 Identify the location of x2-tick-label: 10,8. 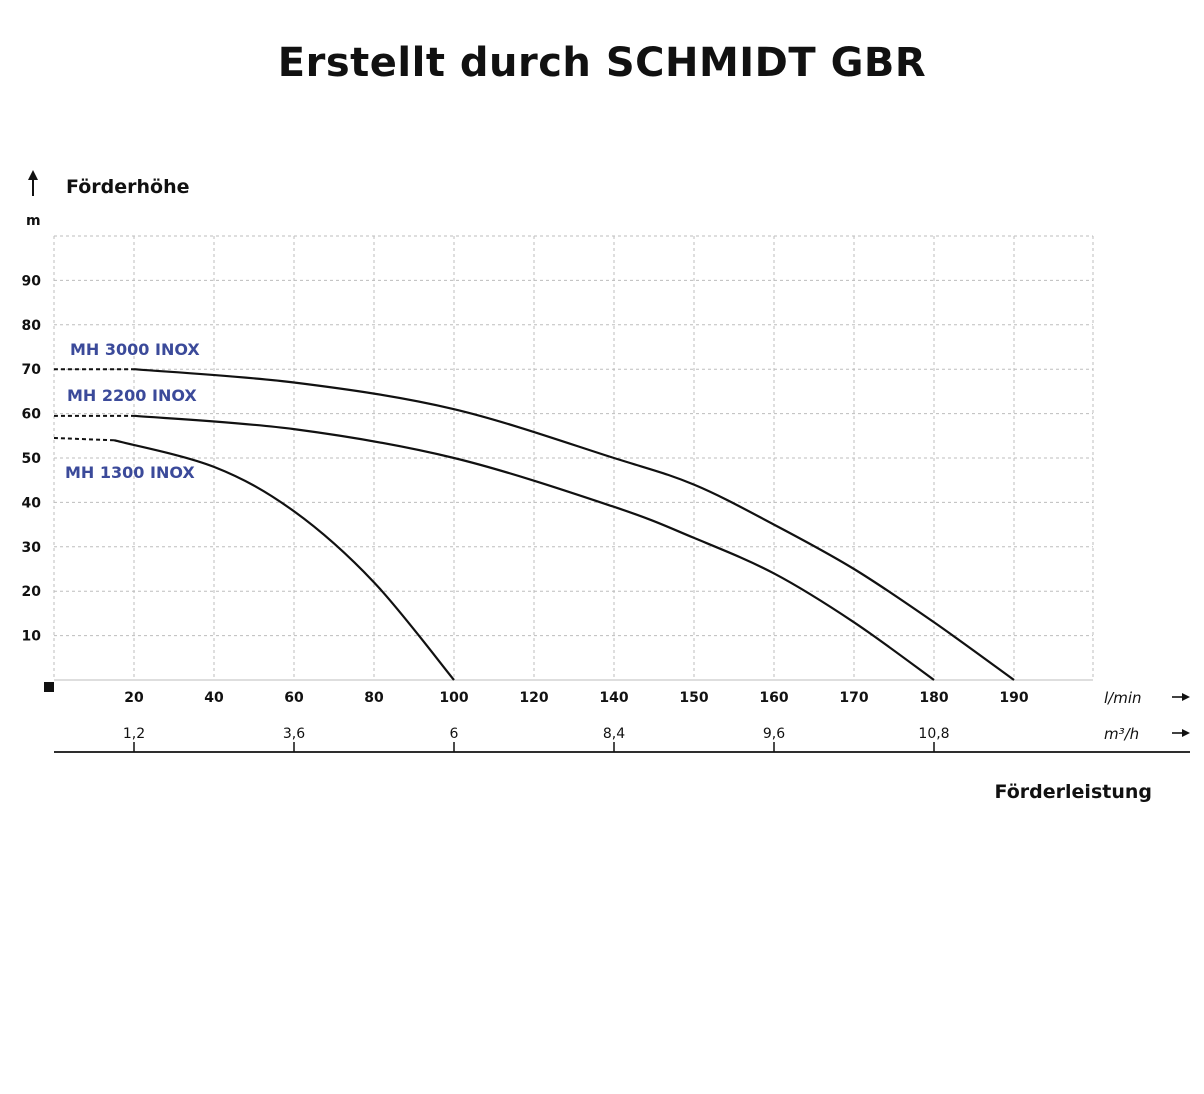
(933, 734).